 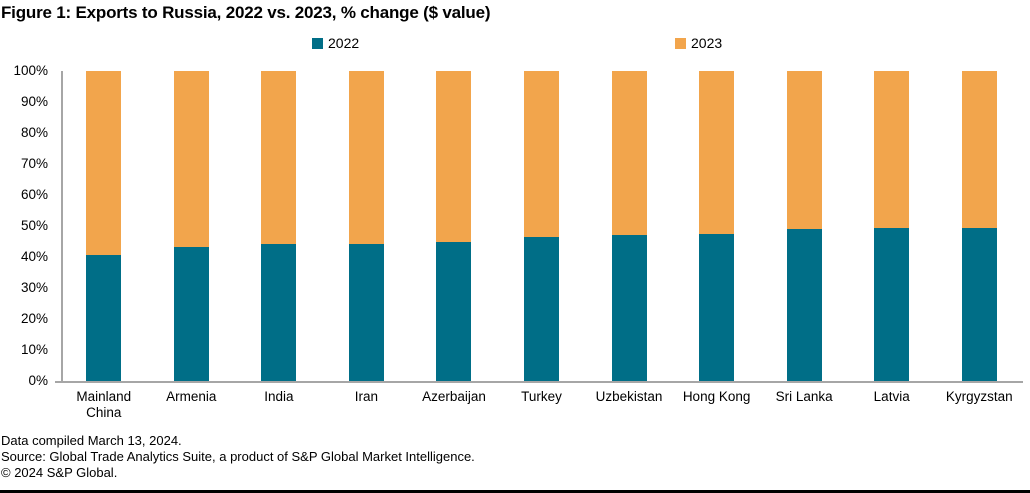 What do you see at coordinates (366, 312) in the screenshot?
I see `segment-2022-iran` at bounding box center [366, 312].